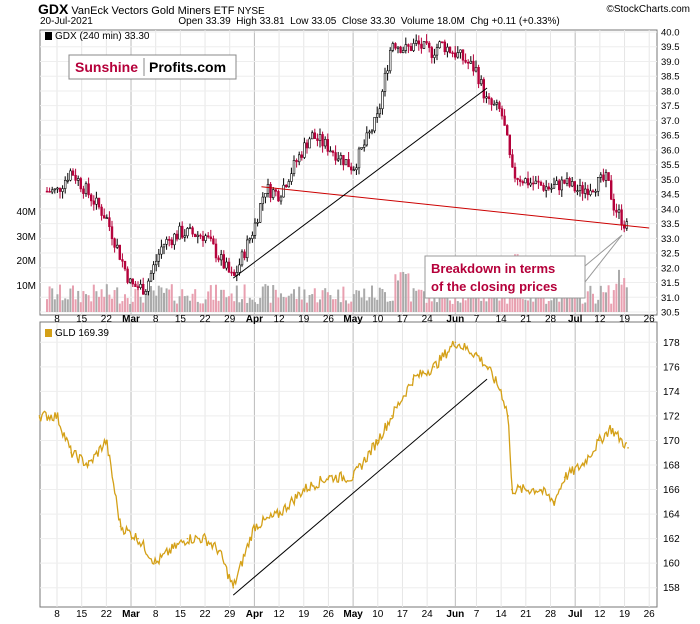 This screenshot has height=624, width=700. I want to click on gdx-y-tick-label: 39.0, so click(670, 62).